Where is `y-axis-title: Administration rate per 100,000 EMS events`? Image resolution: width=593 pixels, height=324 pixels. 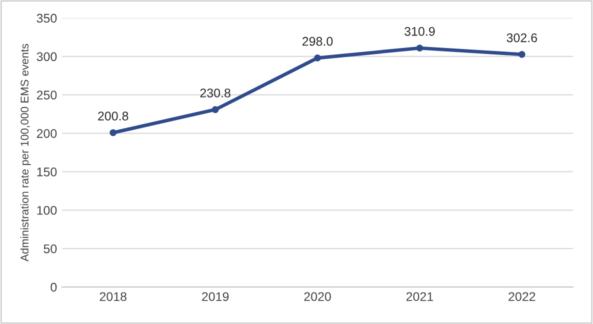
y-axis-title: Administration rate per 100,000 EMS events is located at coordinates (25, 153).